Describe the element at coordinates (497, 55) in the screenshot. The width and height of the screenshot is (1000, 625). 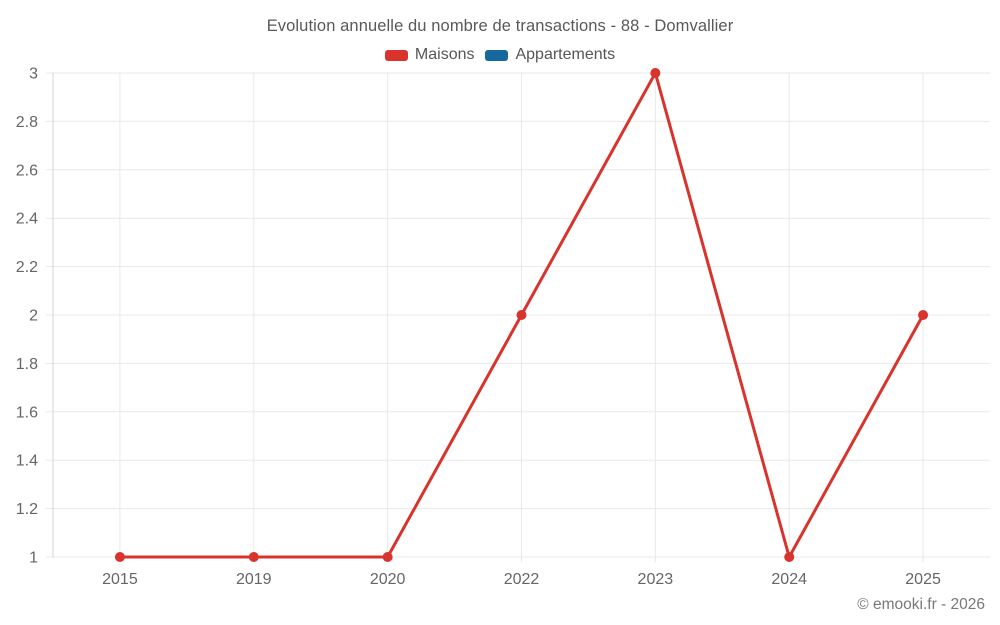
I see `appartements-series-swatch-icon` at that location.